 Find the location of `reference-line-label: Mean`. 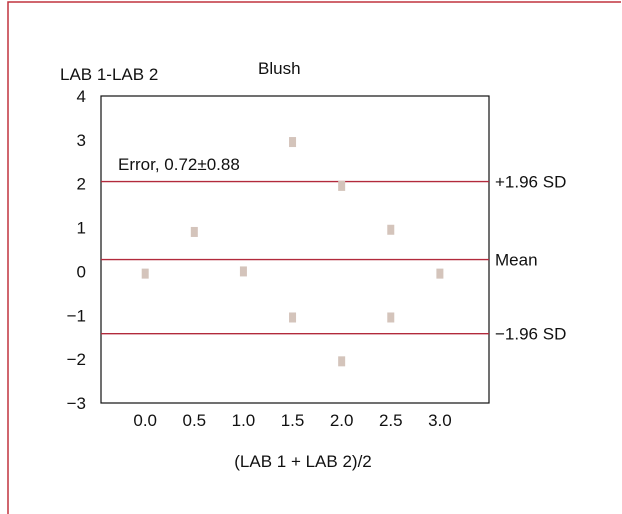

reference-line-label: Mean is located at coordinates (516, 260).